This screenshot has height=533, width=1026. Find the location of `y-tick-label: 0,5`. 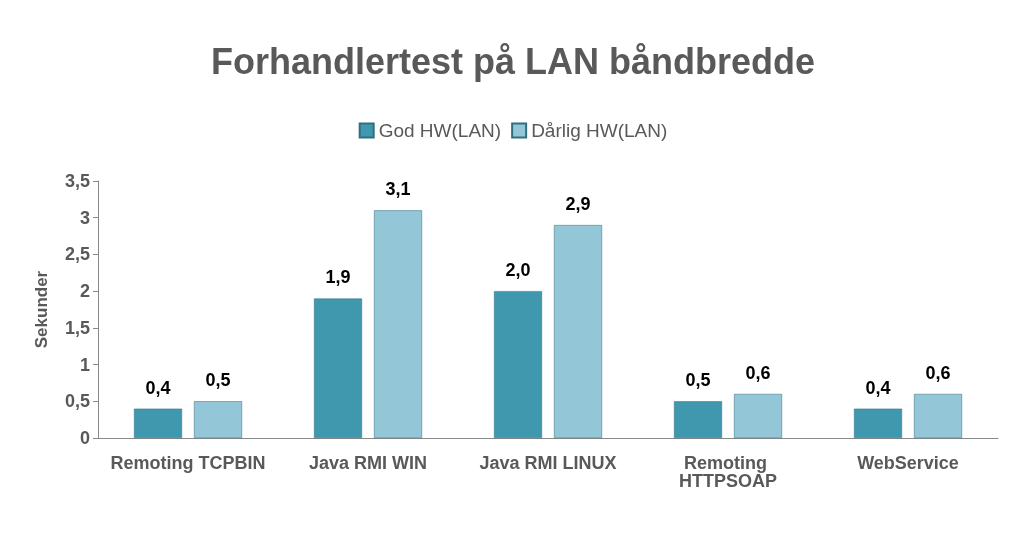

y-tick-label: 0,5 is located at coordinates (77, 401).